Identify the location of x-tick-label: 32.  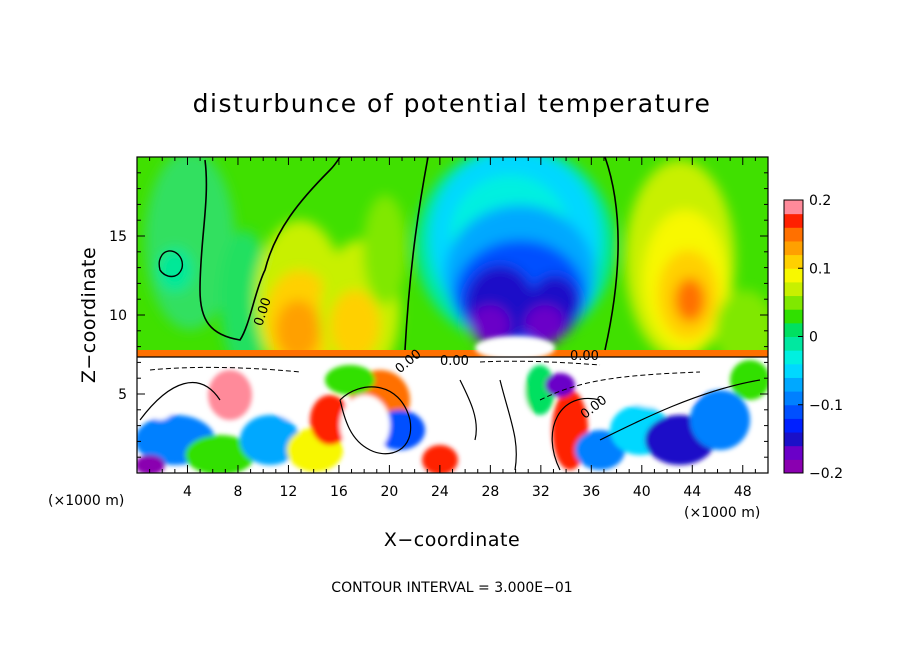
(541, 492).